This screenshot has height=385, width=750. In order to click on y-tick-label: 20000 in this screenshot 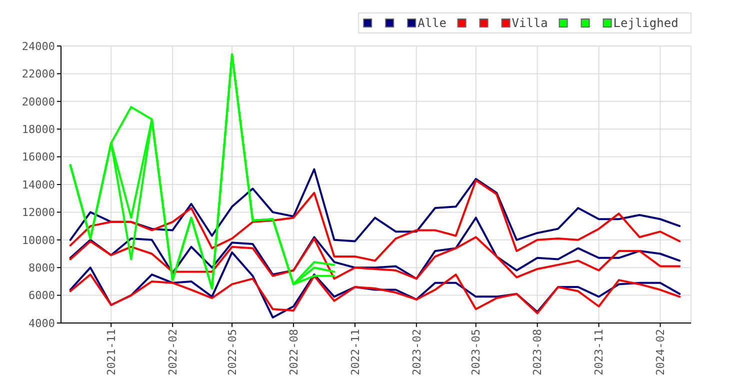, I will do `click(38, 101)`.